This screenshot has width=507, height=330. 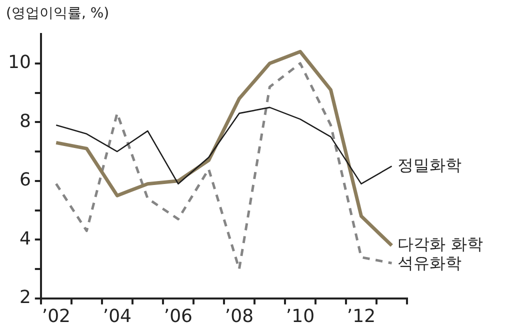 What do you see at coordinates (300, 316) in the screenshot?
I see `x-tick-label: ’10` at bounding box center [300, 316].